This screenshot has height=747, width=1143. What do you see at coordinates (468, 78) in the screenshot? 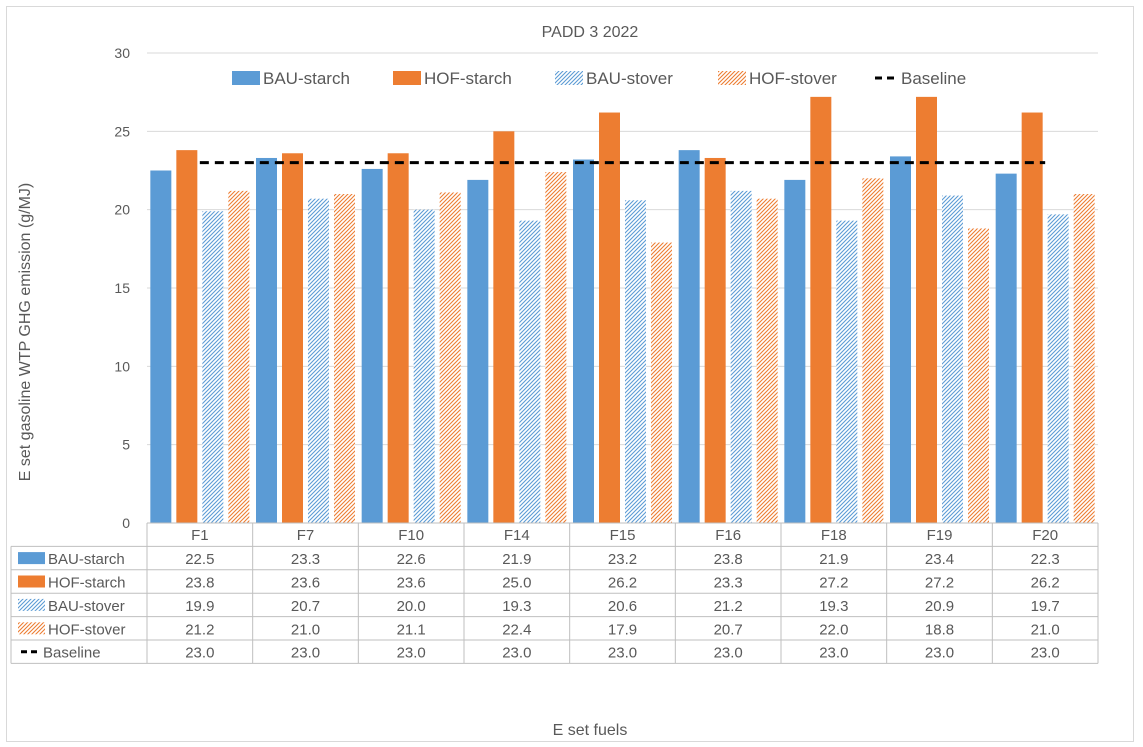
I see `legend-label-hof-starch: HOF-starch` at bounding box center [468, 78].